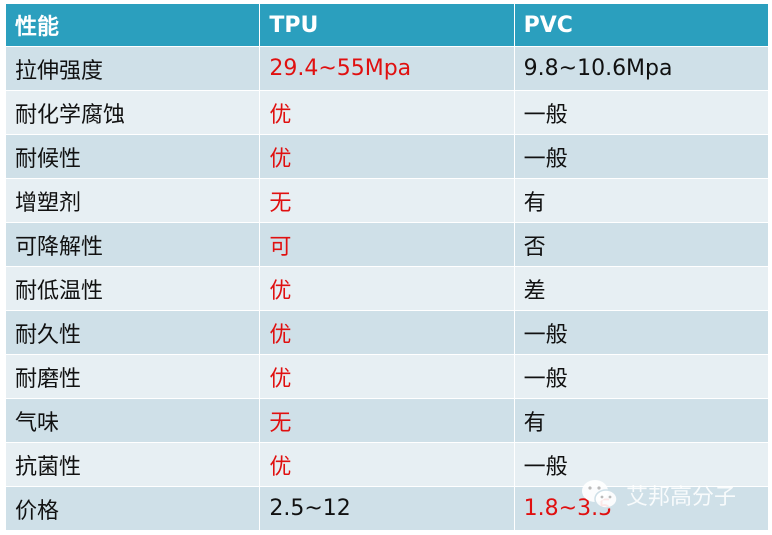 This screenshot has width=772, height=535. Describe the element at coordinates (681, 497) in the screenshot. I see `watermark-text: 艾邦高分子` at that location.